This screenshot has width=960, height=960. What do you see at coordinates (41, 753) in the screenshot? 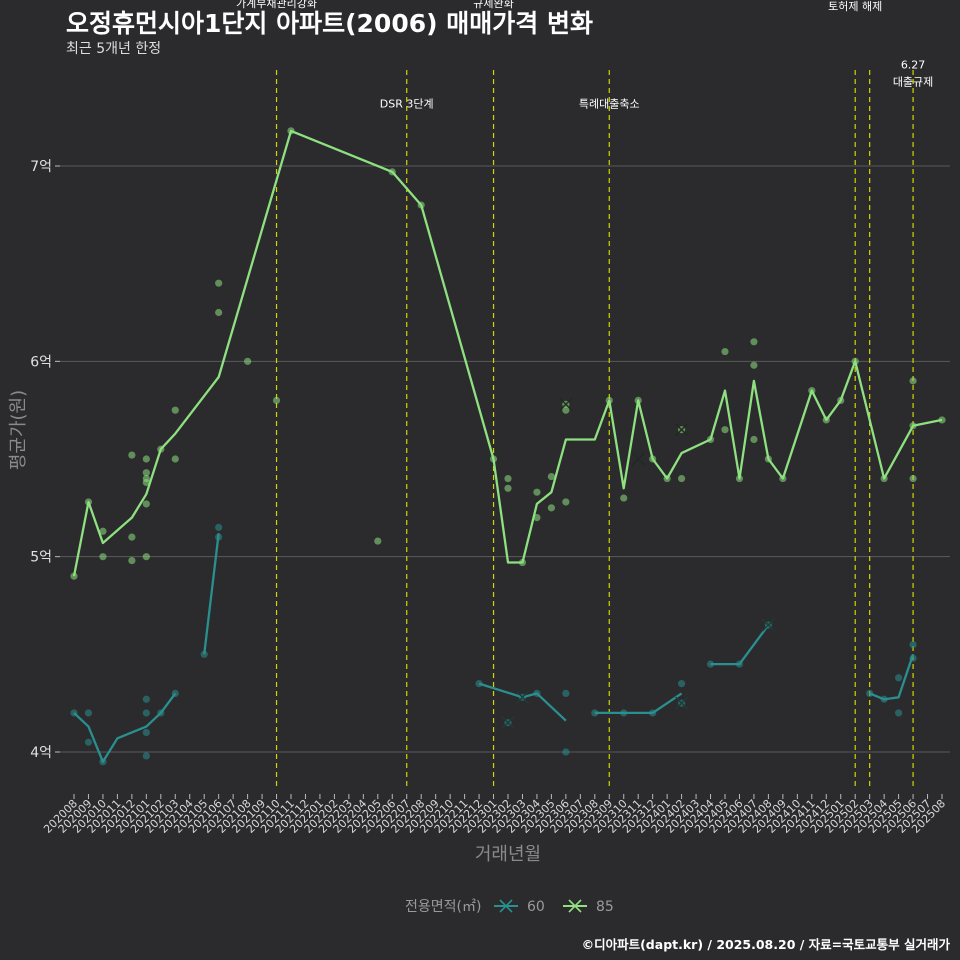
I see `y-tick-label: 4억` at bounding box center [41, 753].